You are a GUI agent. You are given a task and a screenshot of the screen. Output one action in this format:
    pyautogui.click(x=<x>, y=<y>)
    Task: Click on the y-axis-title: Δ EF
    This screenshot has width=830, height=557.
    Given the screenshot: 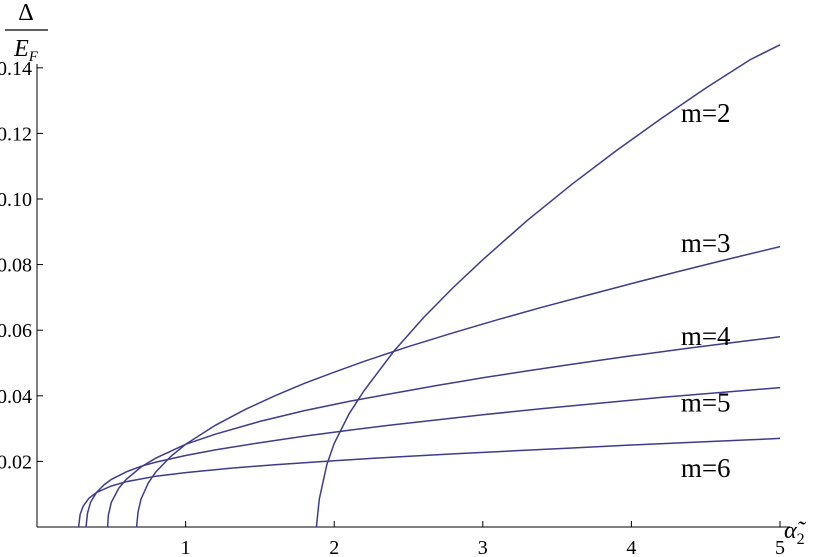 What is the action you would take?
    pyautogui.click(x=26, y=32)
    